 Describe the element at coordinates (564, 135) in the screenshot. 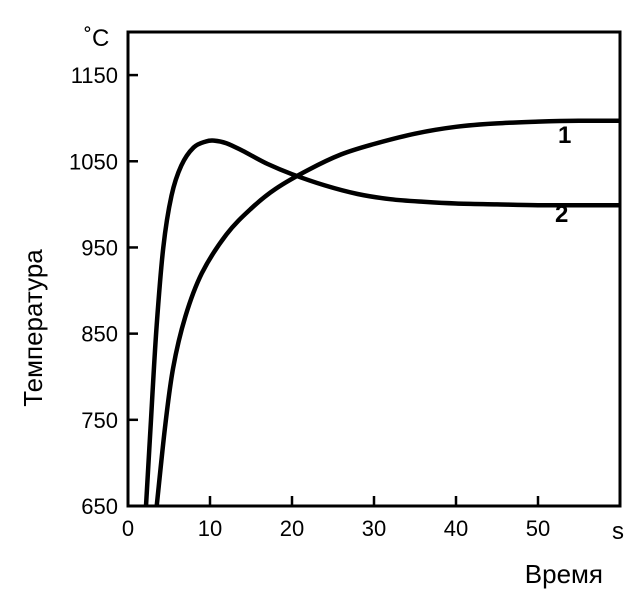

I see `series-label-1: 1` at that location.